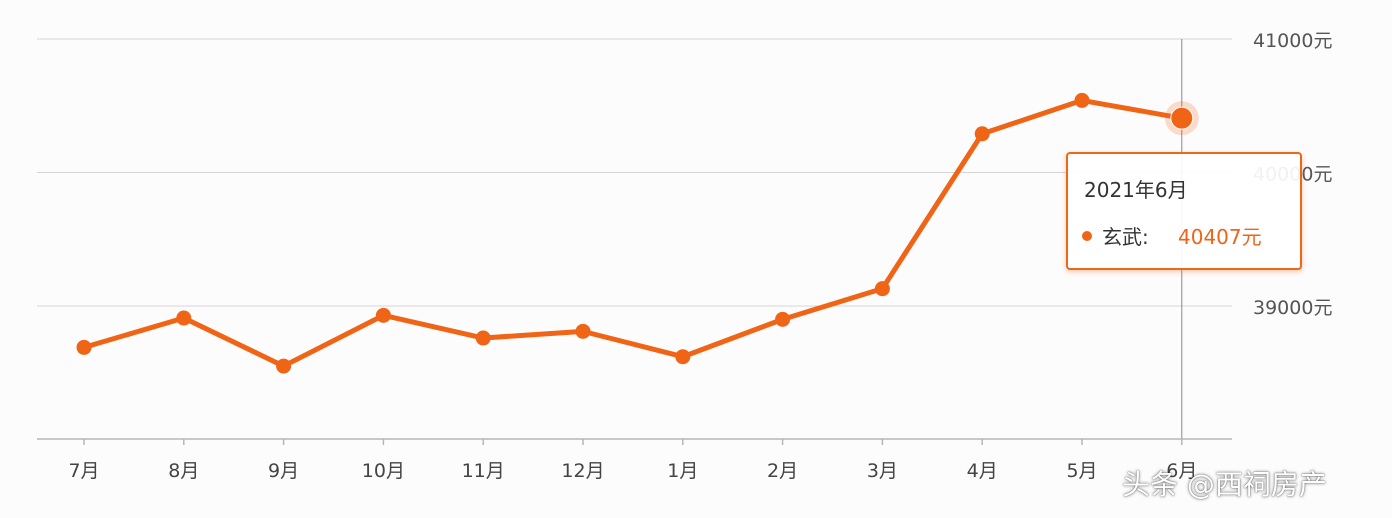  I want to click on xtick-label-7: 2月, so click(782, 471).